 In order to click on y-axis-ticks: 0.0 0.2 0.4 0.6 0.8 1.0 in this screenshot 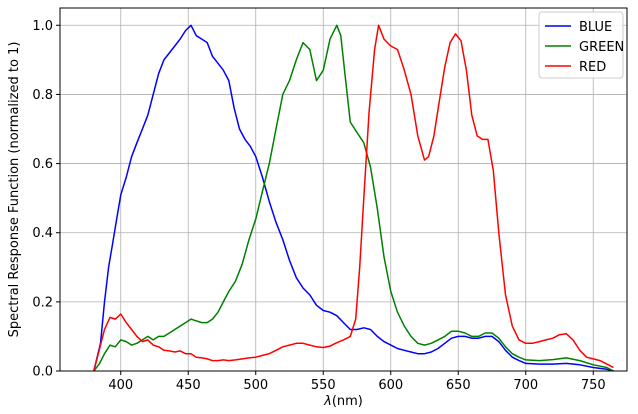, I will do `click(46, 199)`.